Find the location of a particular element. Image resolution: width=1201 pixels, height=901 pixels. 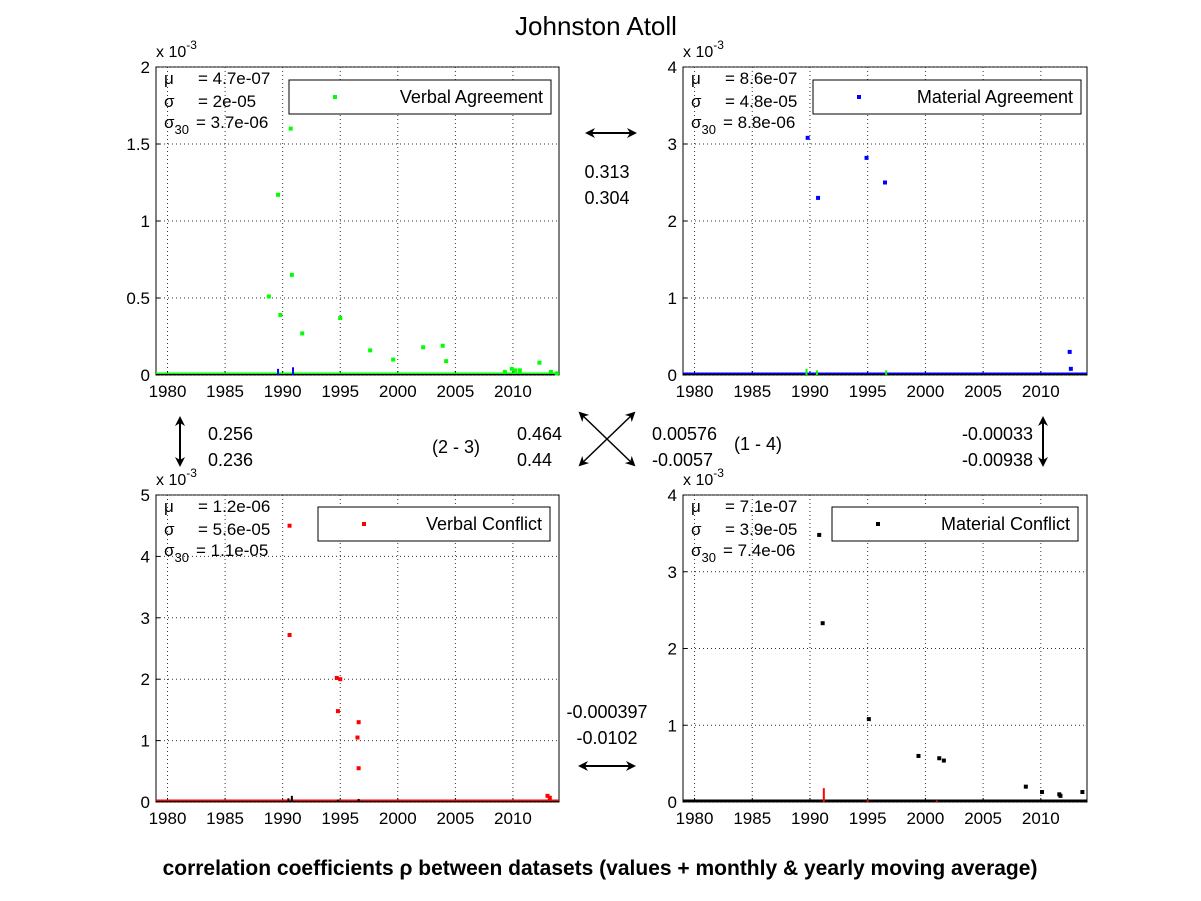

corr-diag-23-label: (2 - 3) is located at coordinates (456, 447).